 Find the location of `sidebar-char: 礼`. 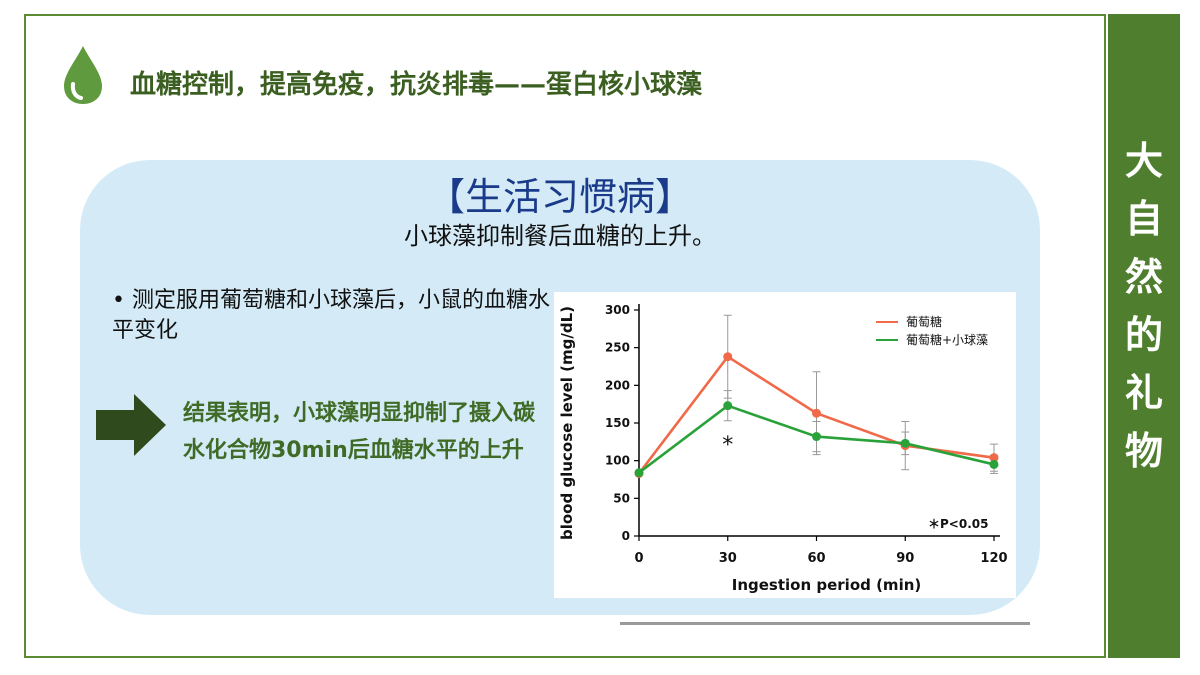

sidebar-char: 礼 is located at coordinates (1143, 393).